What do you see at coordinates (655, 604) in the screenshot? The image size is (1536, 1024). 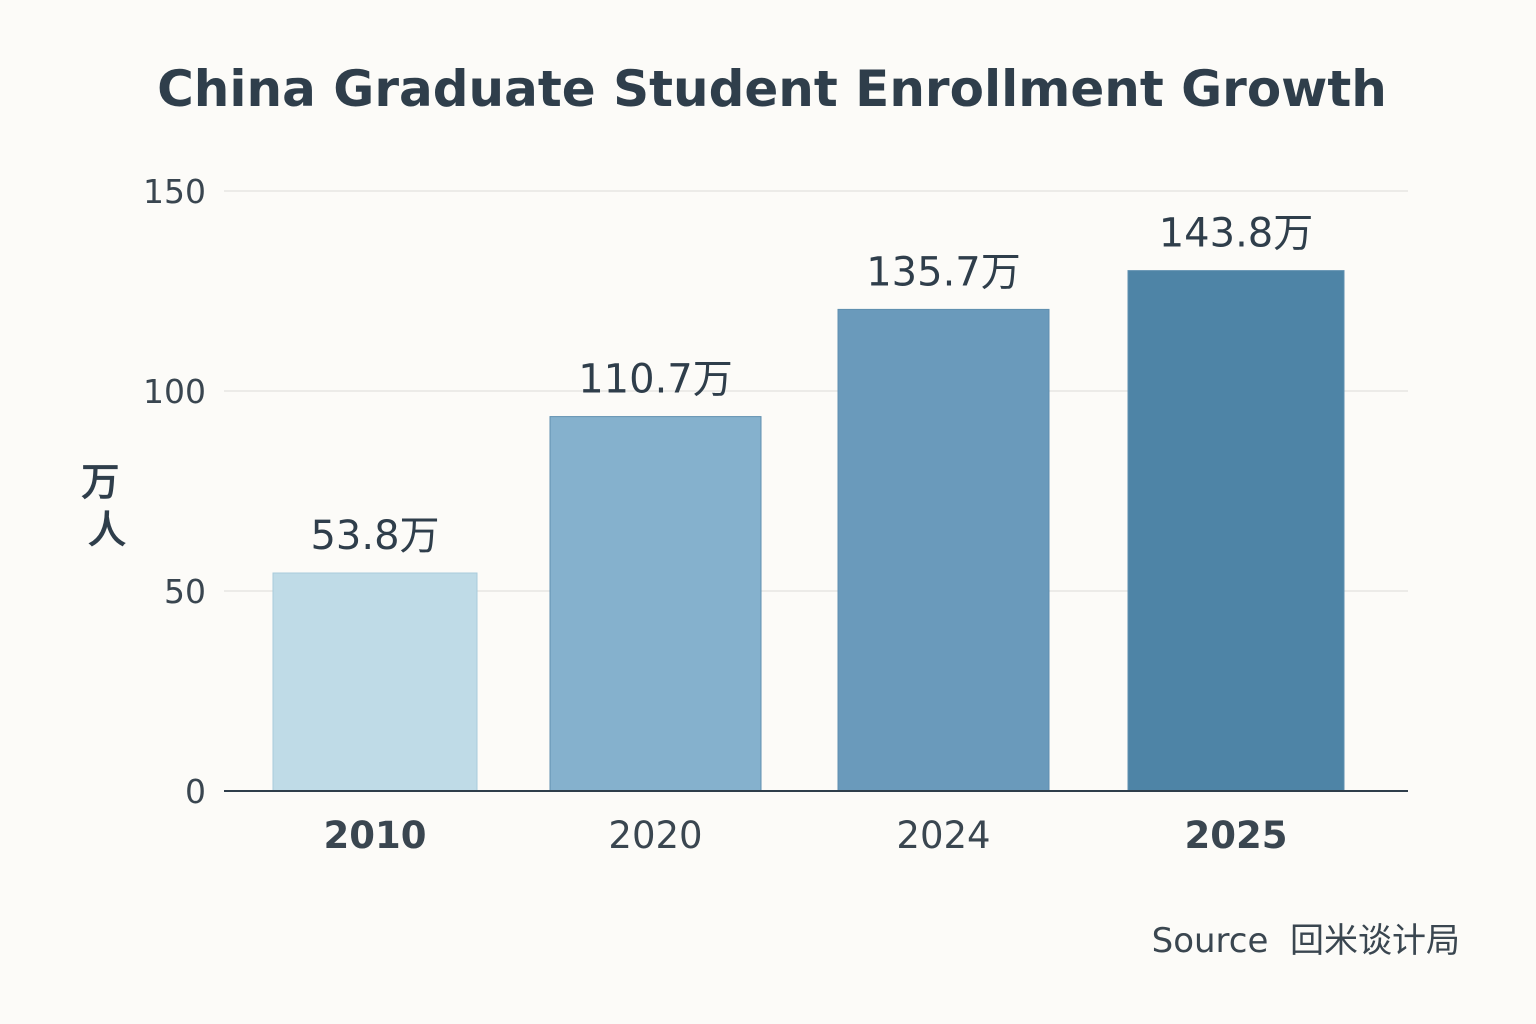 I see `bar-2020` at bounding box center [655, 604].